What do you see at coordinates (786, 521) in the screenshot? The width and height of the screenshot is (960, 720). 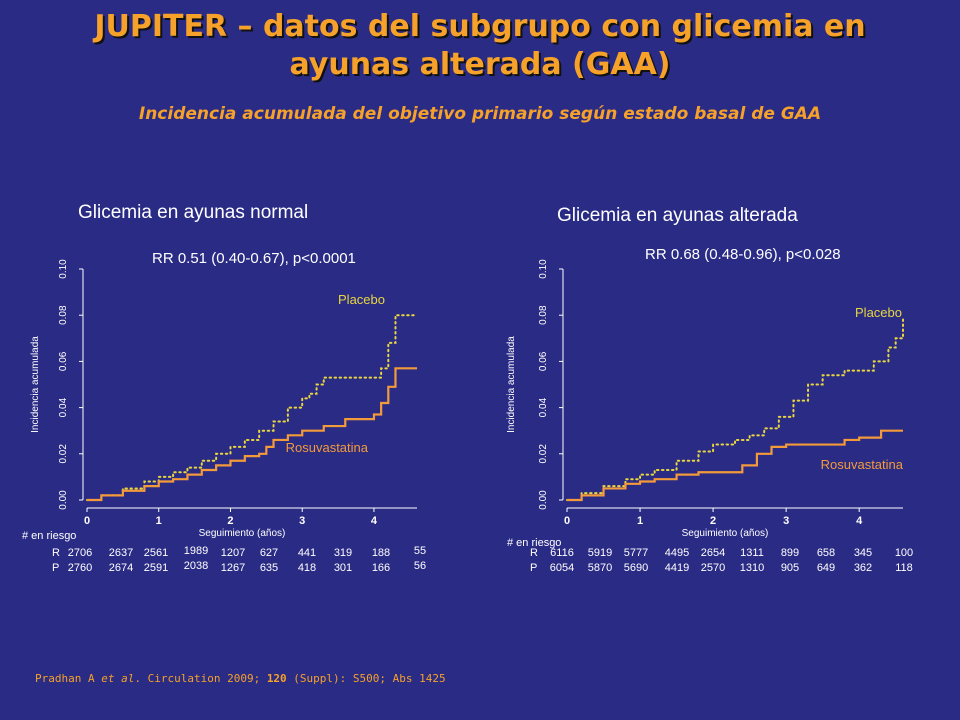 I see `chart-1-x-tick-label: 3` at bounding box center [786, 521].